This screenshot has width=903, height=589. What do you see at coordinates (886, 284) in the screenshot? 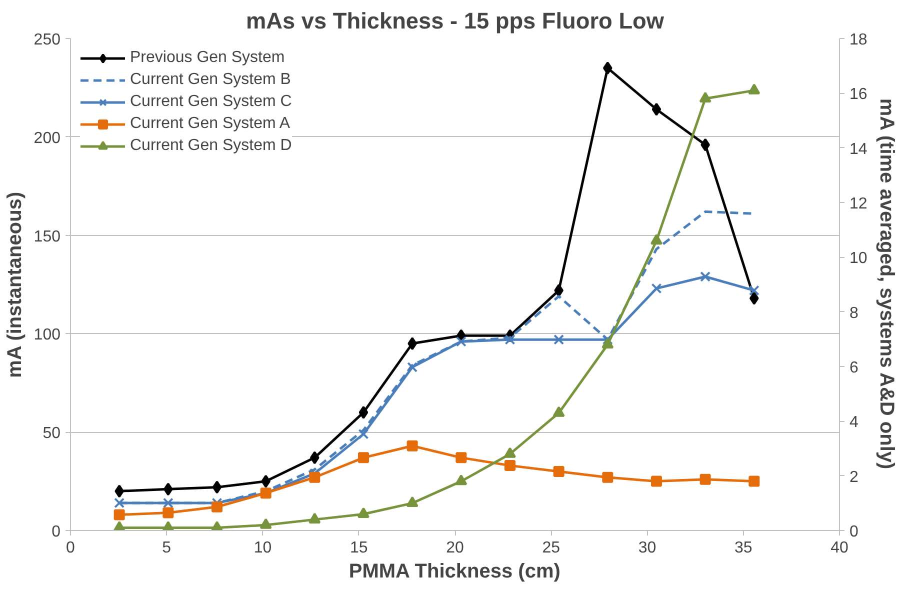
I see `y2-axis-title: mA (time averaged, systems A&D only)` at bounding box center [886, 284].